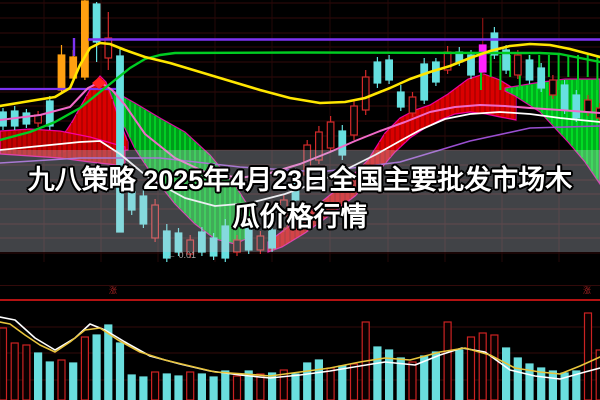  What do you see at coordinates (182, 255) in the screenshot?
I see `price-annotation: ← 0.01` at bounding box center [182, 255].